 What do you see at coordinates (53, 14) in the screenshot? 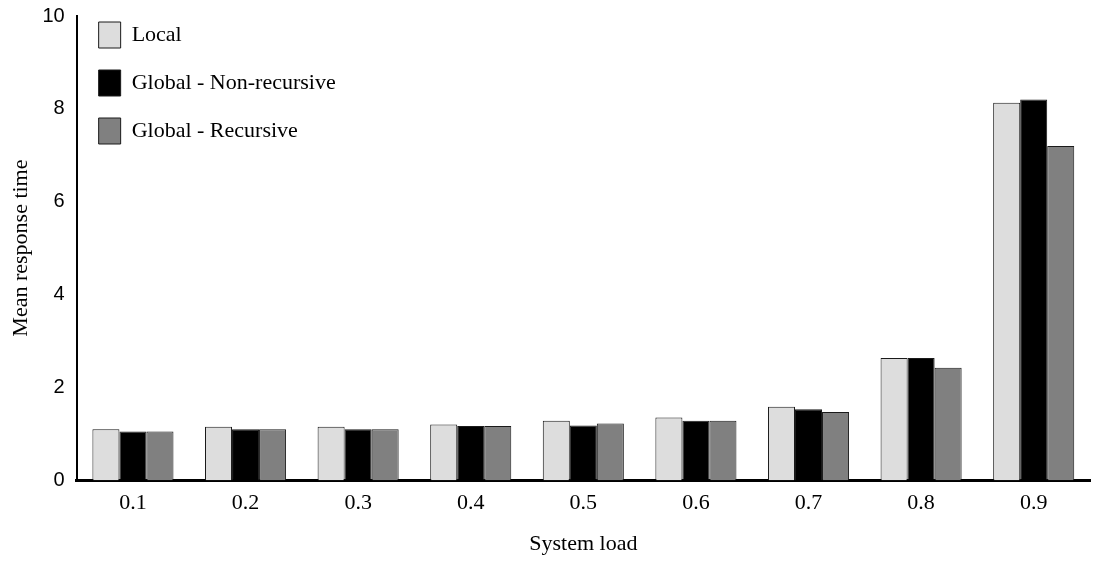
I see `y-tick-label: 10` at bounding box center [53, 14].